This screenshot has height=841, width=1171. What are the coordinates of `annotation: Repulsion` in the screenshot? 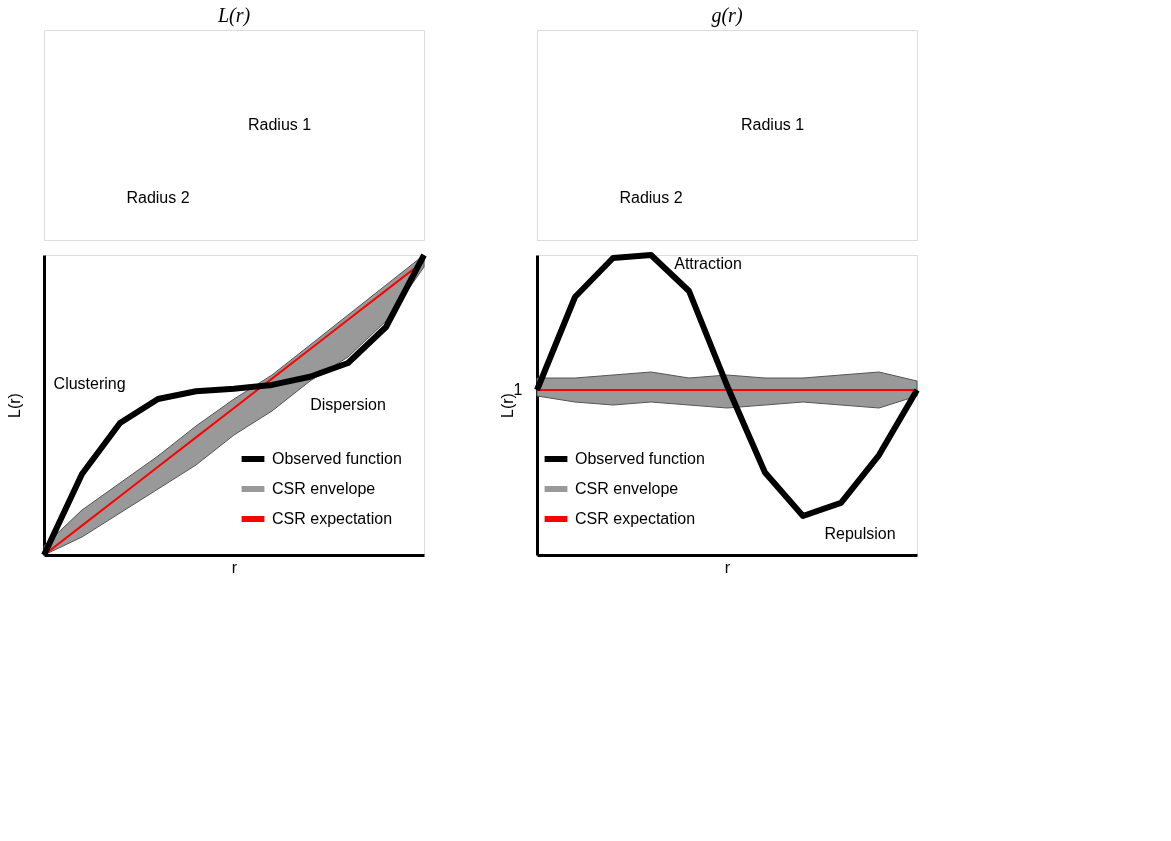 It's located at (860, 533).